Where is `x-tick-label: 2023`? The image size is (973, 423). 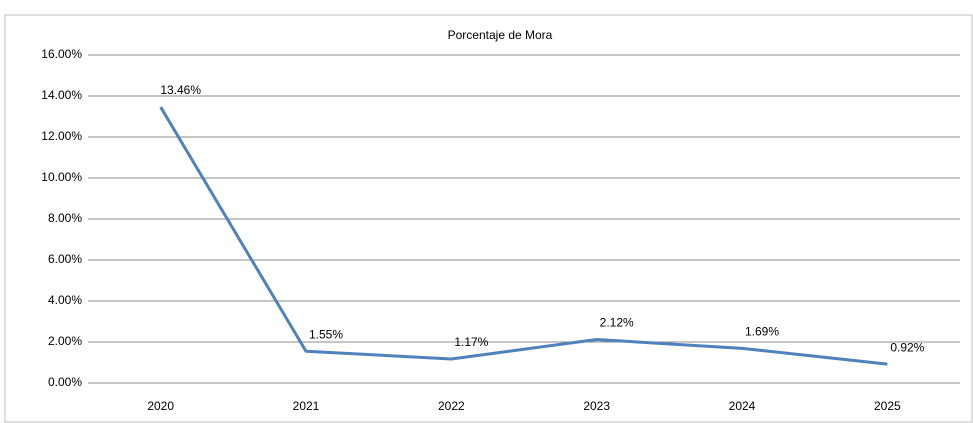 x-tick-label: 2023 is located at coordinates (596, 406).